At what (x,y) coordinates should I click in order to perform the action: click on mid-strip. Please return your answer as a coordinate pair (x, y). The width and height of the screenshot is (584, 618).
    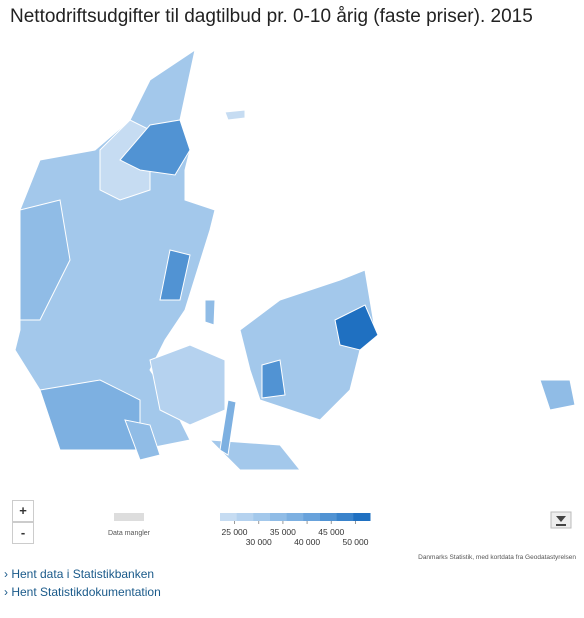
    Looking at the image, I should click on (175, 275).